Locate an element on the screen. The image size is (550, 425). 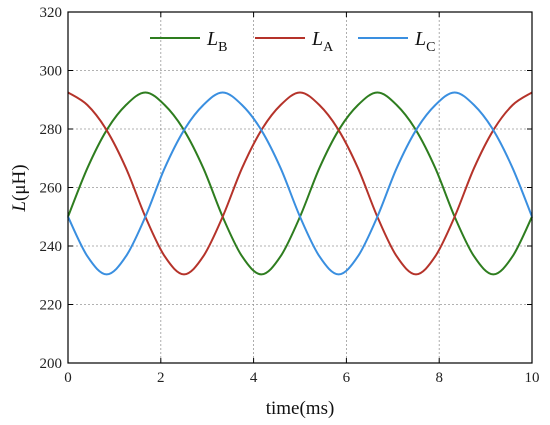
legend-entry-c: LC is located at coordinates (424, 41).